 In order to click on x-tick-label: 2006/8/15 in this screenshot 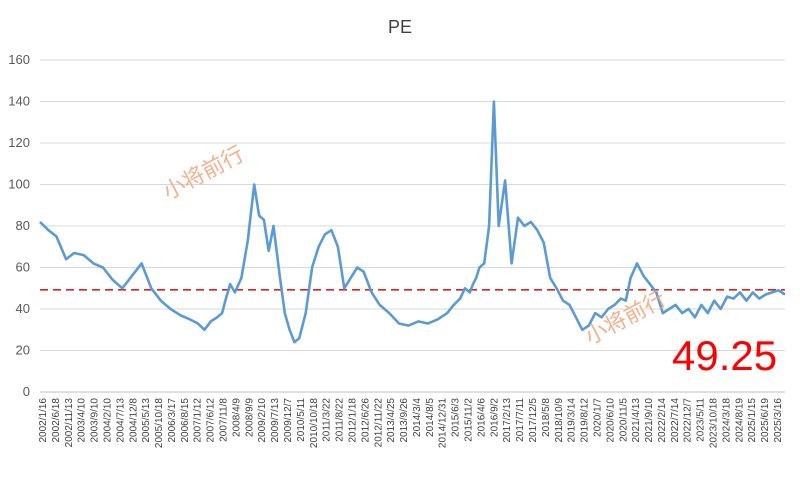, I will do `click(185, 420)`.